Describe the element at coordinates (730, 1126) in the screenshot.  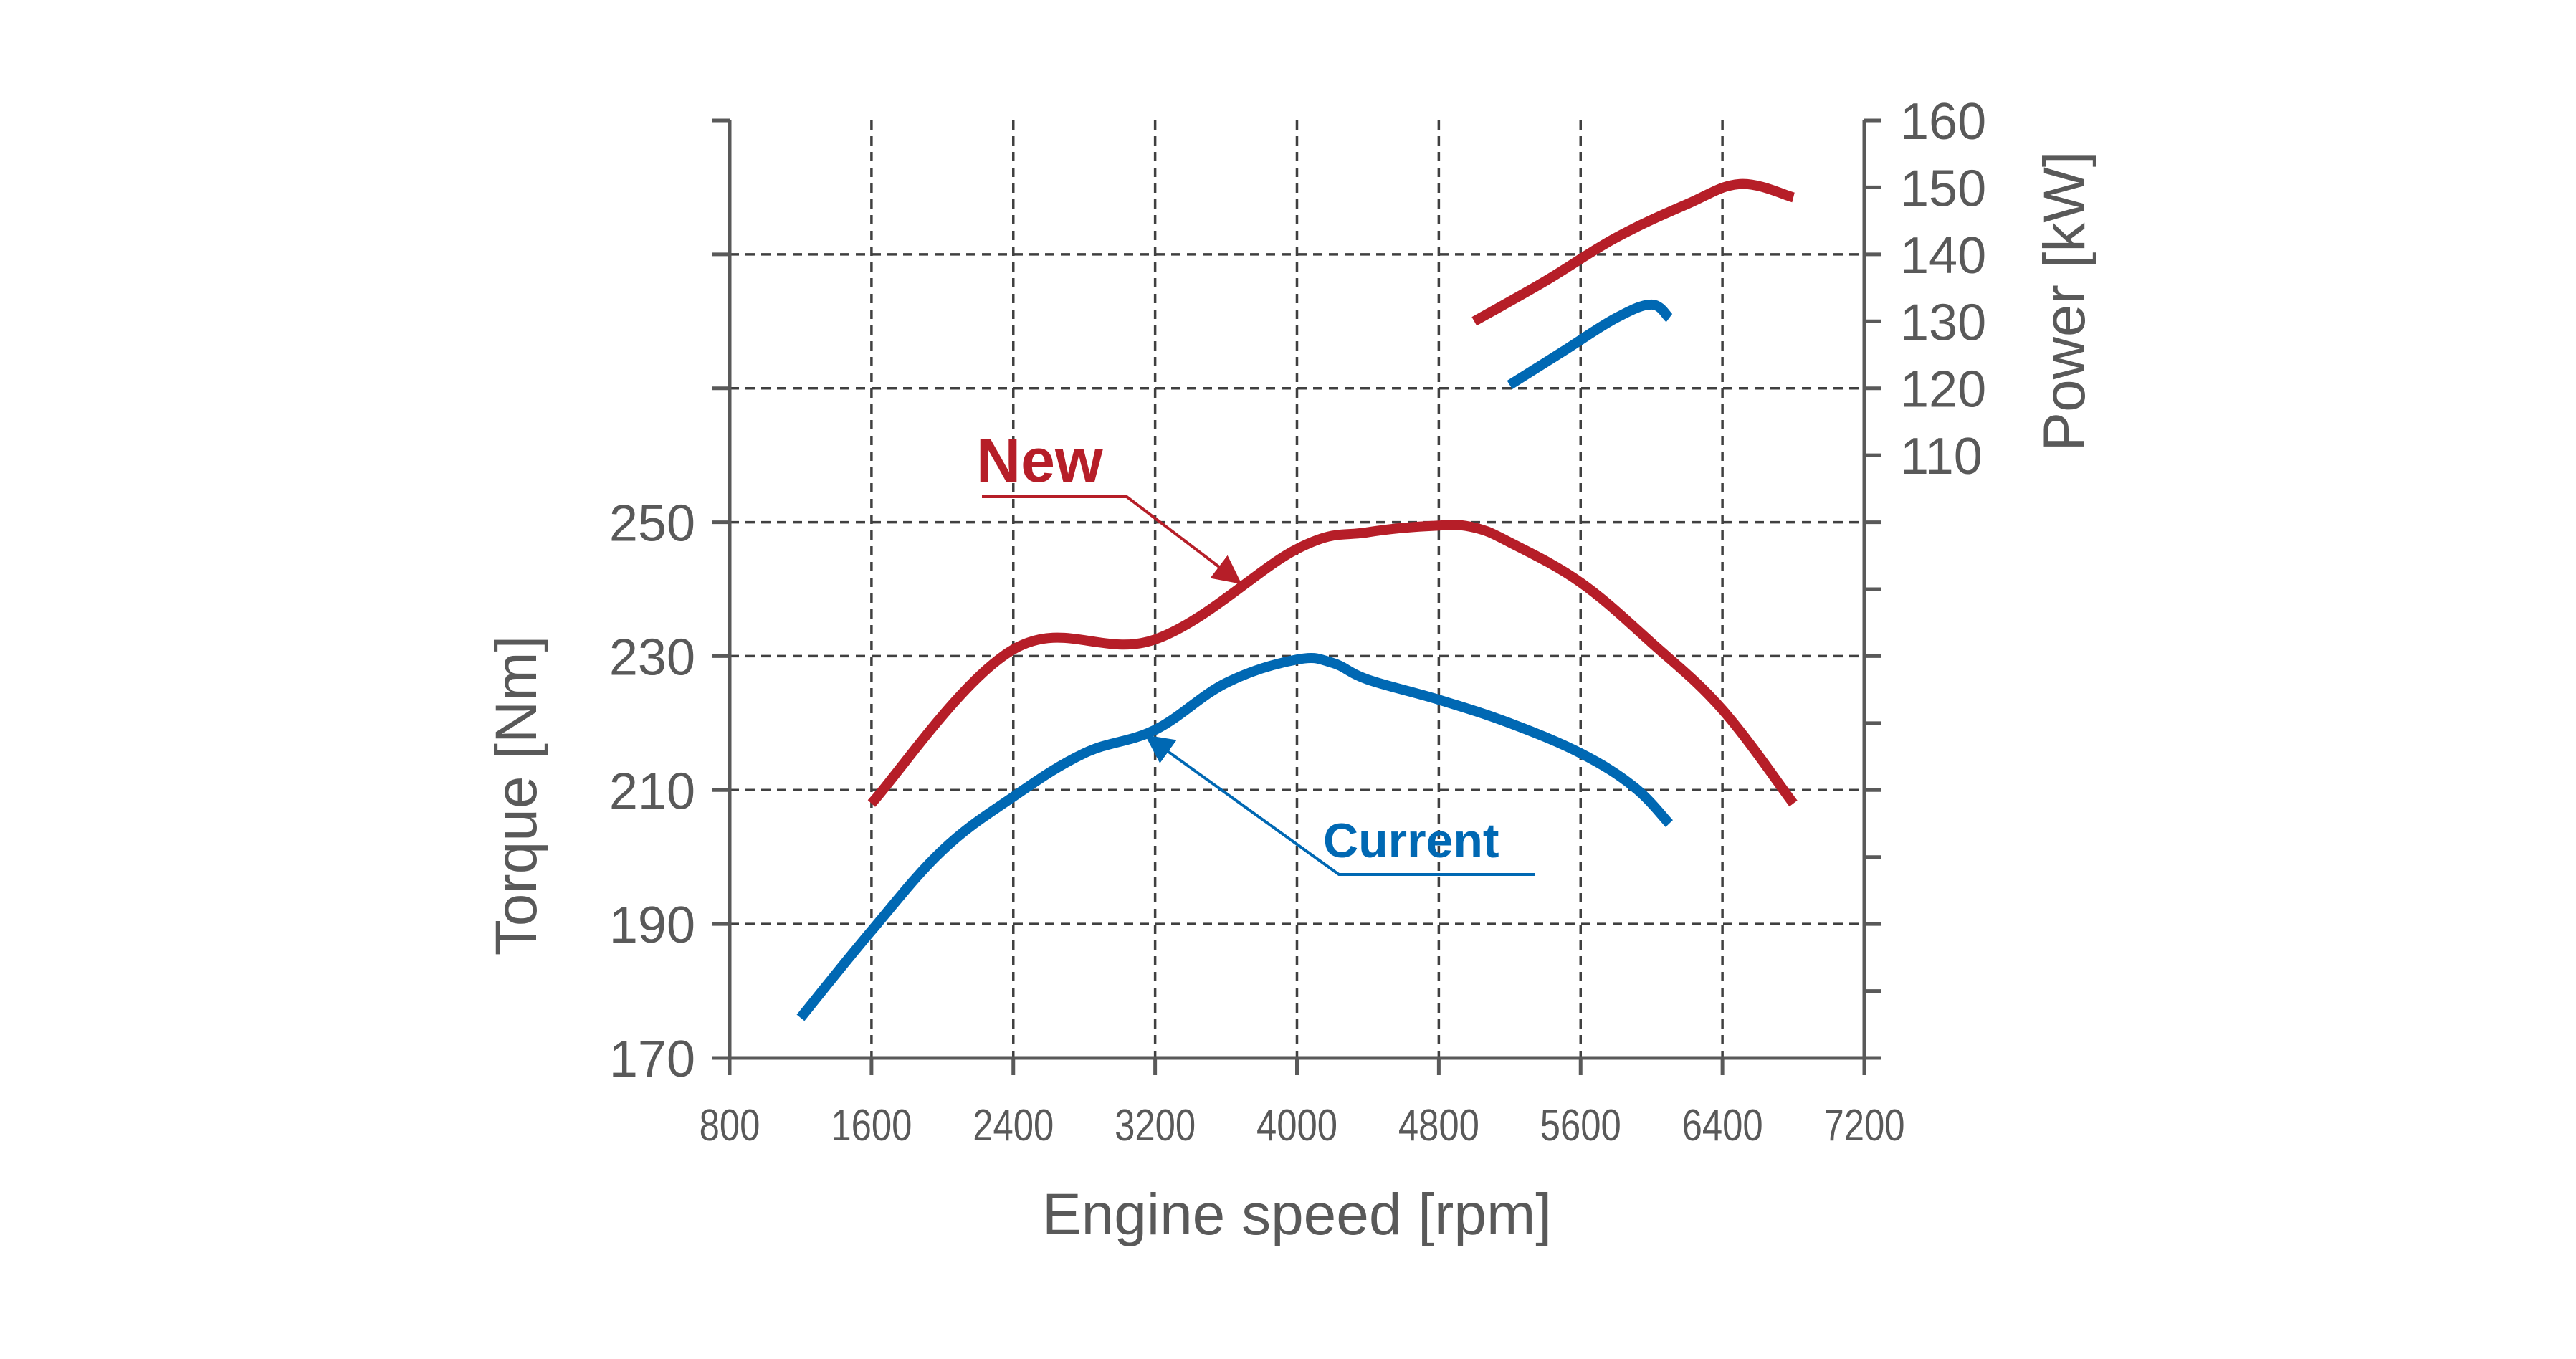
I see `x-tick-label: 800` at that location.